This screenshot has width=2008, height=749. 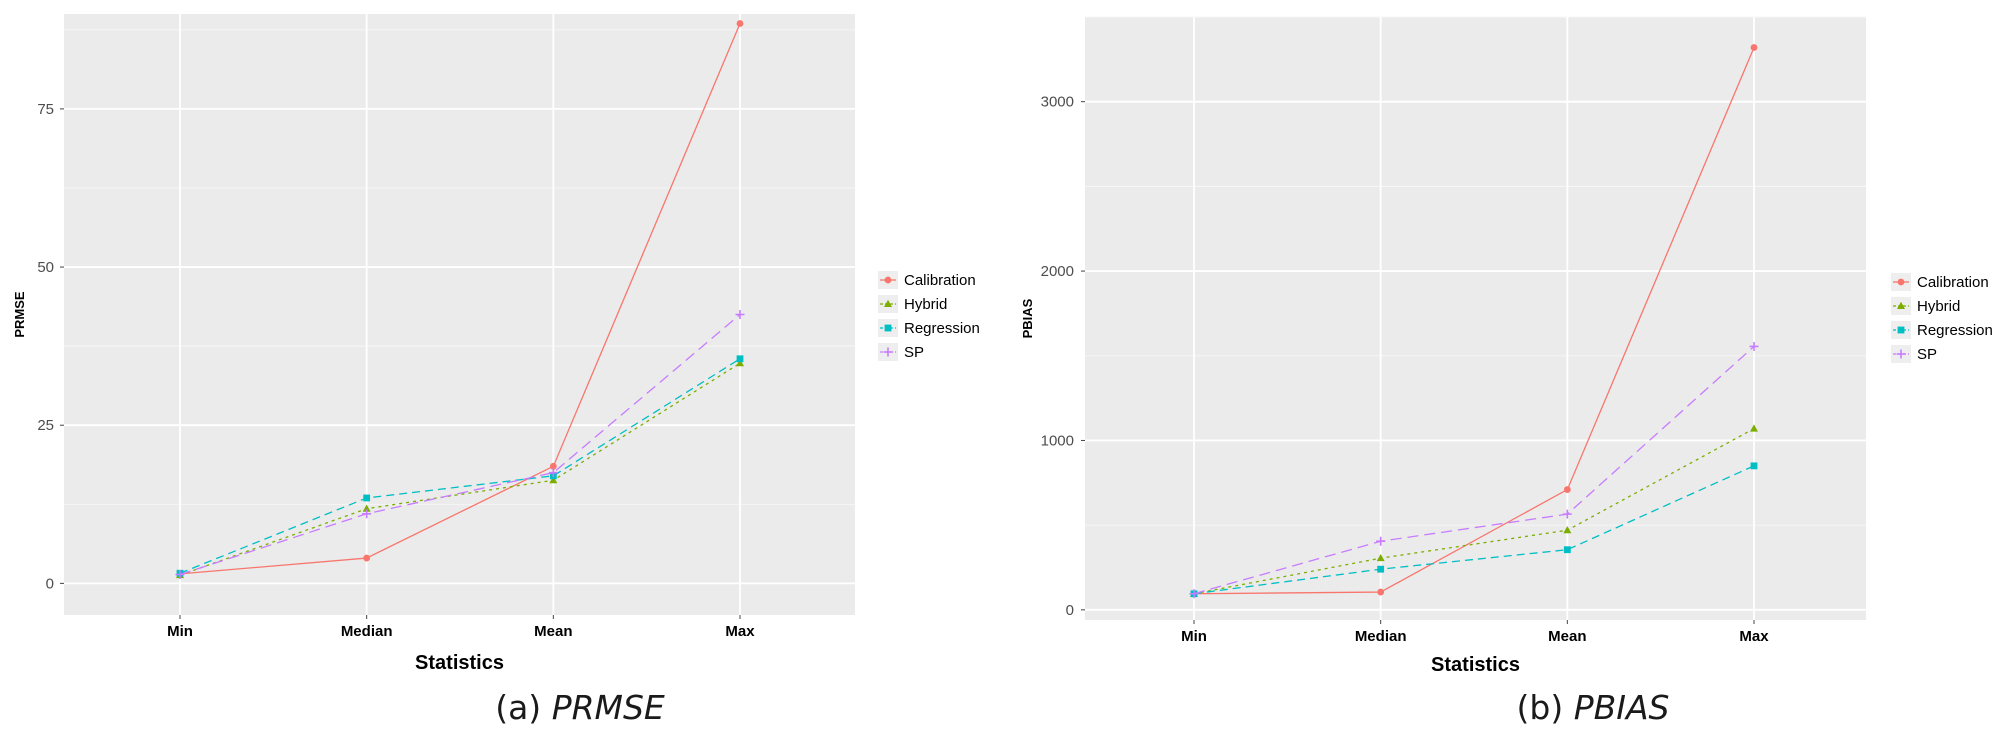 What do you see at coordinates (1027, 318) in the screenshot?
I see `y-axis-title: PBIAS` at bounding box center [1027, 318].